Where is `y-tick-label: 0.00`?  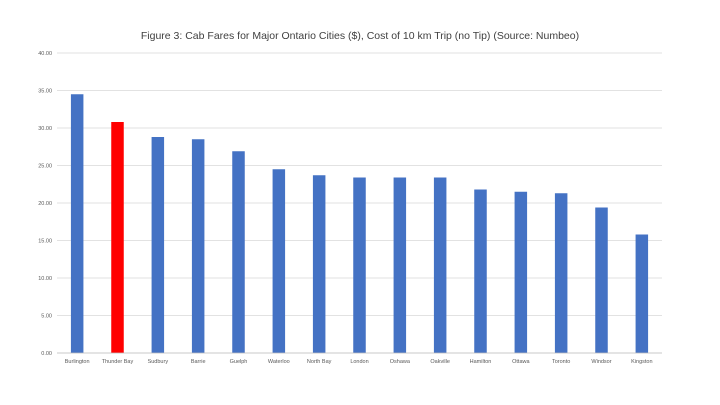 y-tick-label: 0.00 is located at coordinates (46, 354).